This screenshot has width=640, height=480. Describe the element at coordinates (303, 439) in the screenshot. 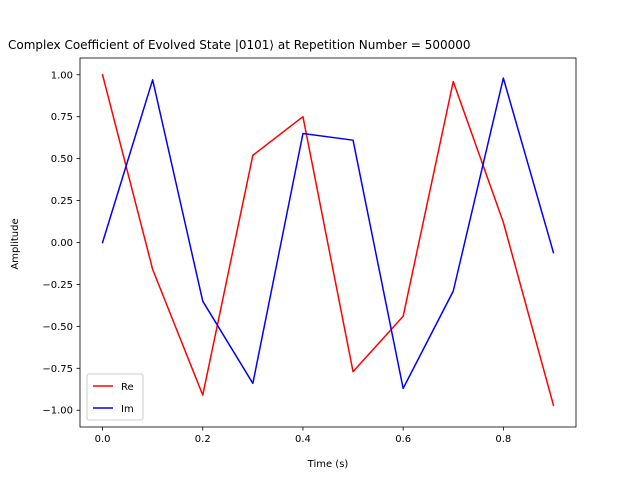

I see `x-tick-label: 0.4` at that location.